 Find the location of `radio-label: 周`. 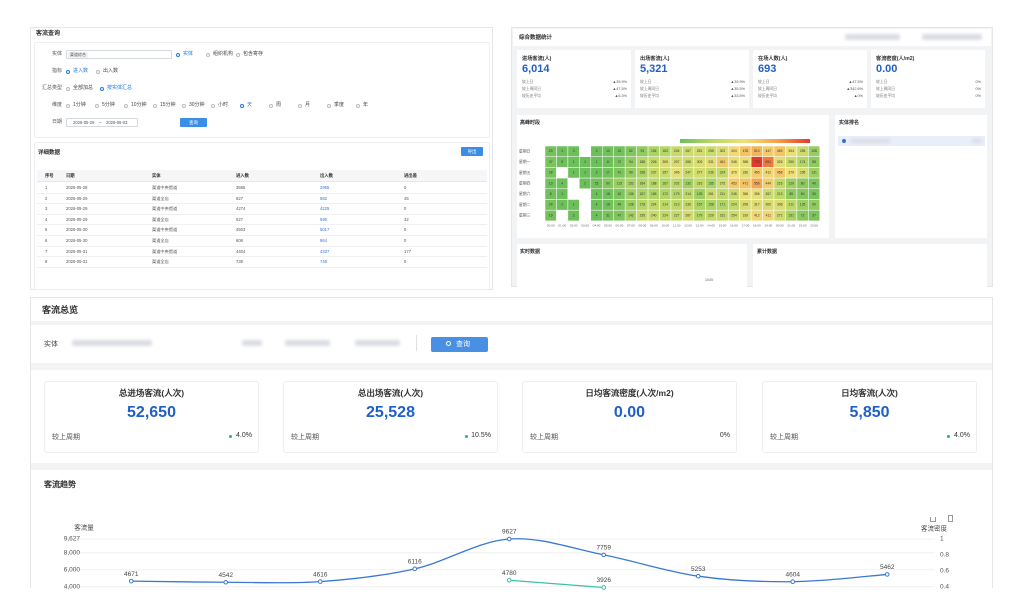

radio-label: 周 is located at coordinates (279, 105).